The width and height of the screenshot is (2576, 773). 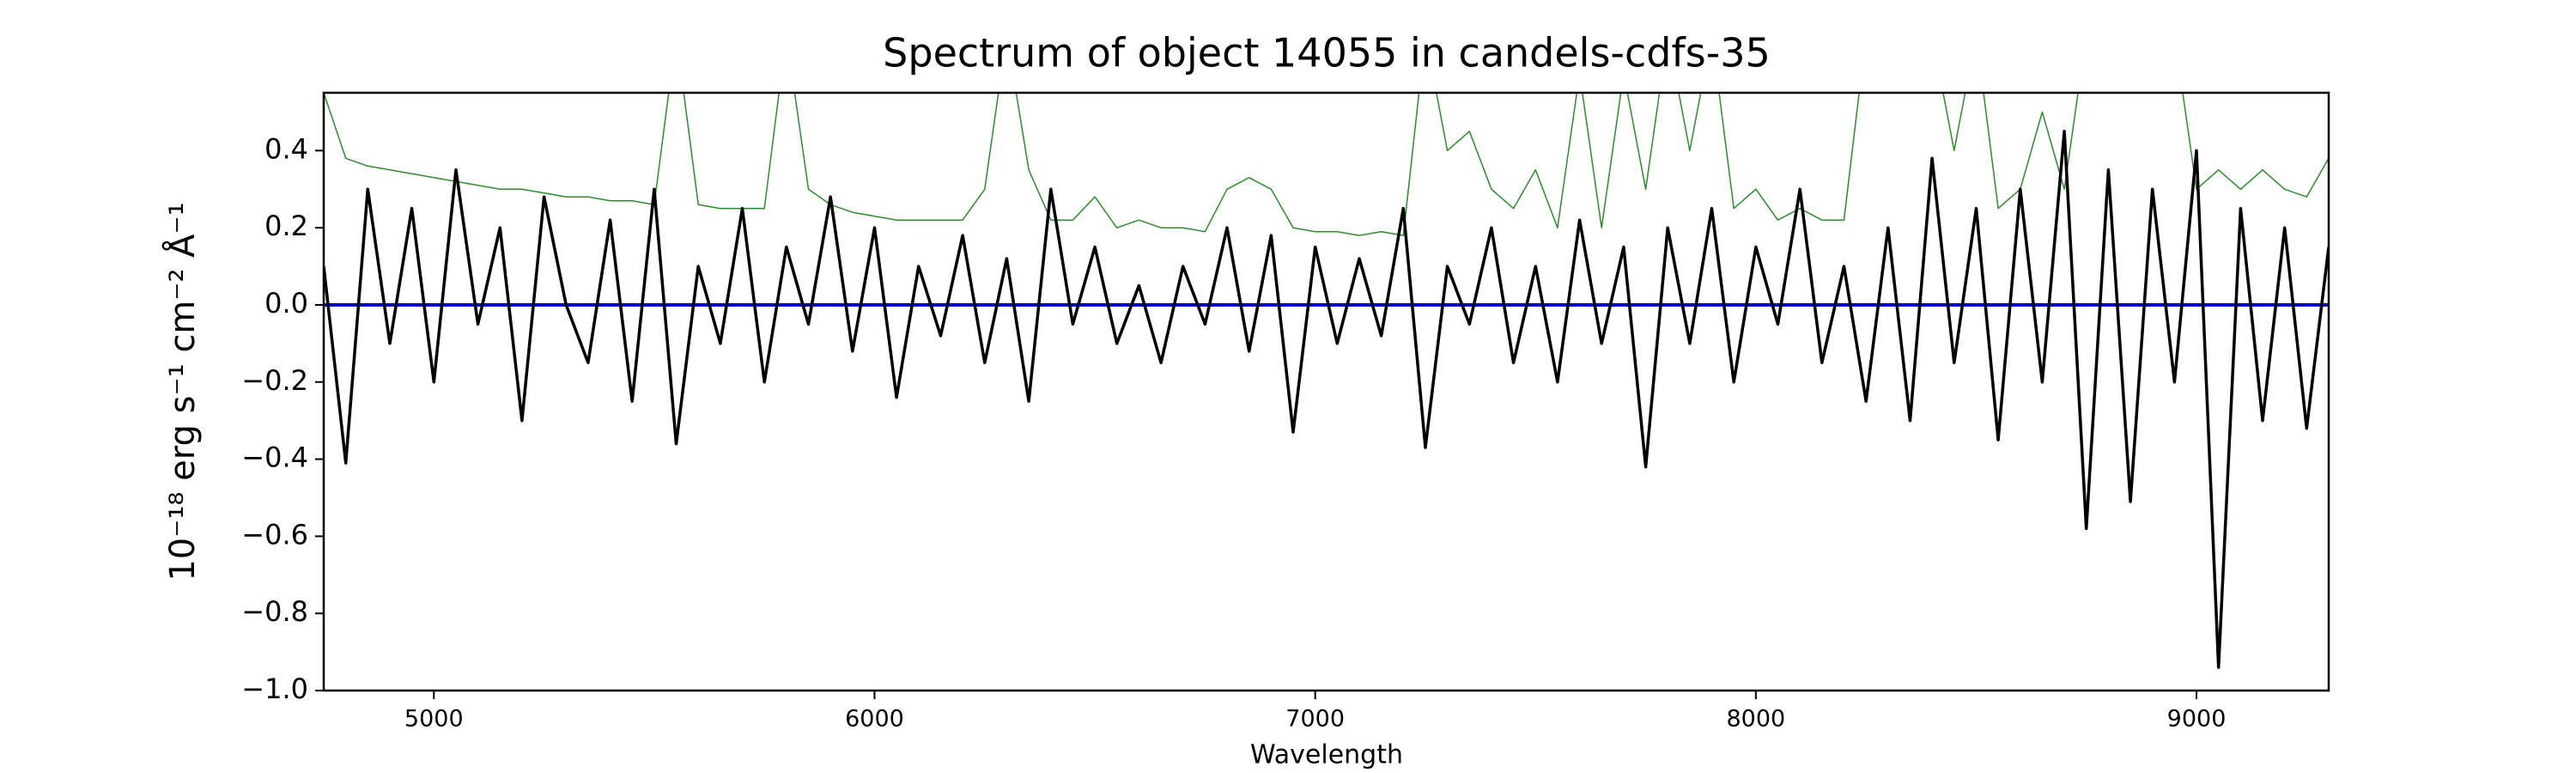 I want to click on y-tick-label: 0.4, so click(x=286, y=148).